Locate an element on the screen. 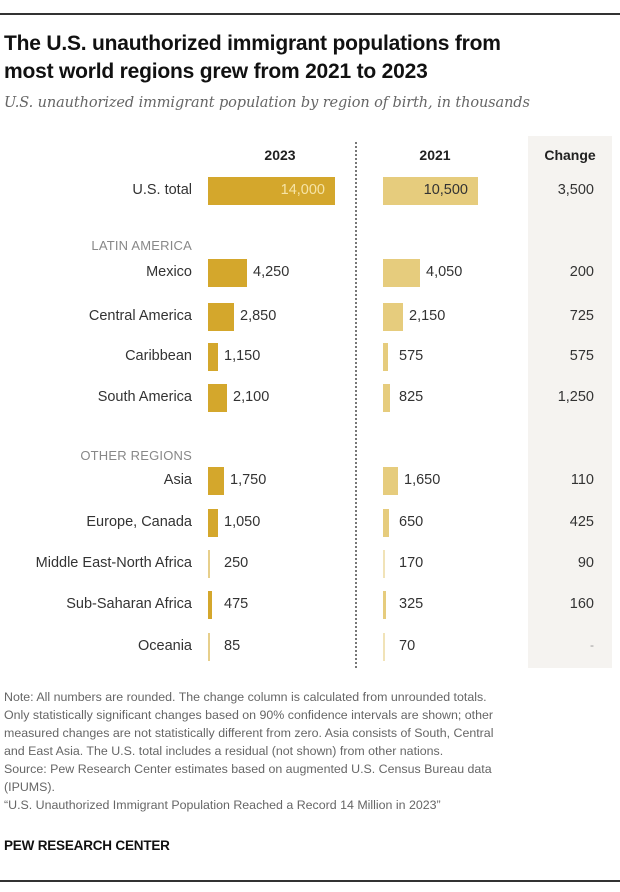  change-value-middle-east-north-africa: 90 is located at coordinates (585, 563).